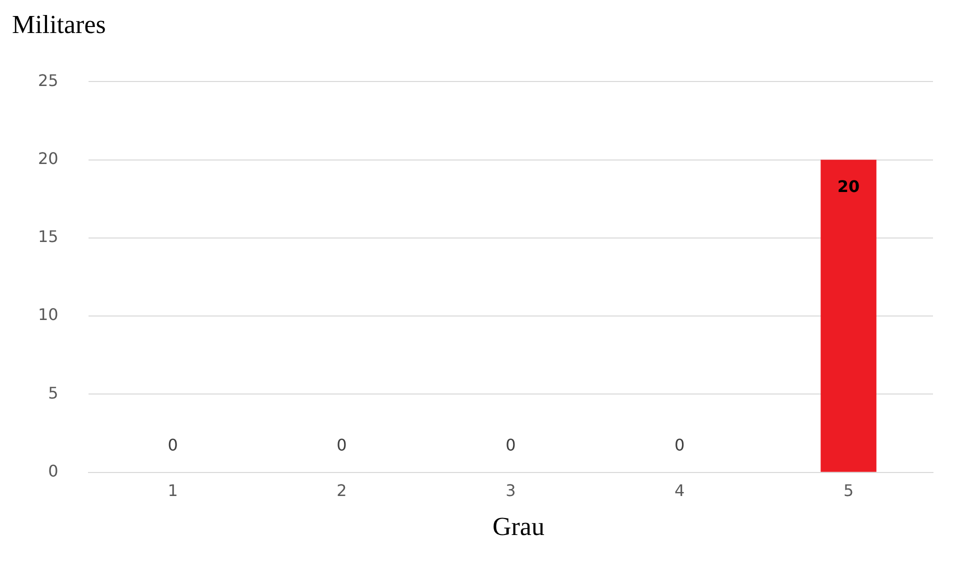  Describe the element at coordinates (59, 25) in the screenshot. I see `y-axis-title: Militares` at that location.